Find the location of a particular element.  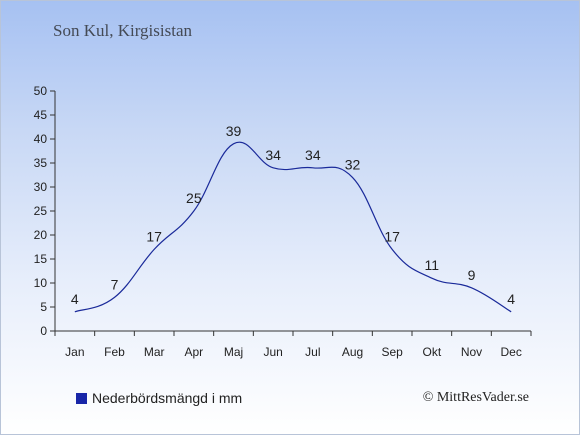

x-tick-label: Mar is located at coordinates (154, 352).